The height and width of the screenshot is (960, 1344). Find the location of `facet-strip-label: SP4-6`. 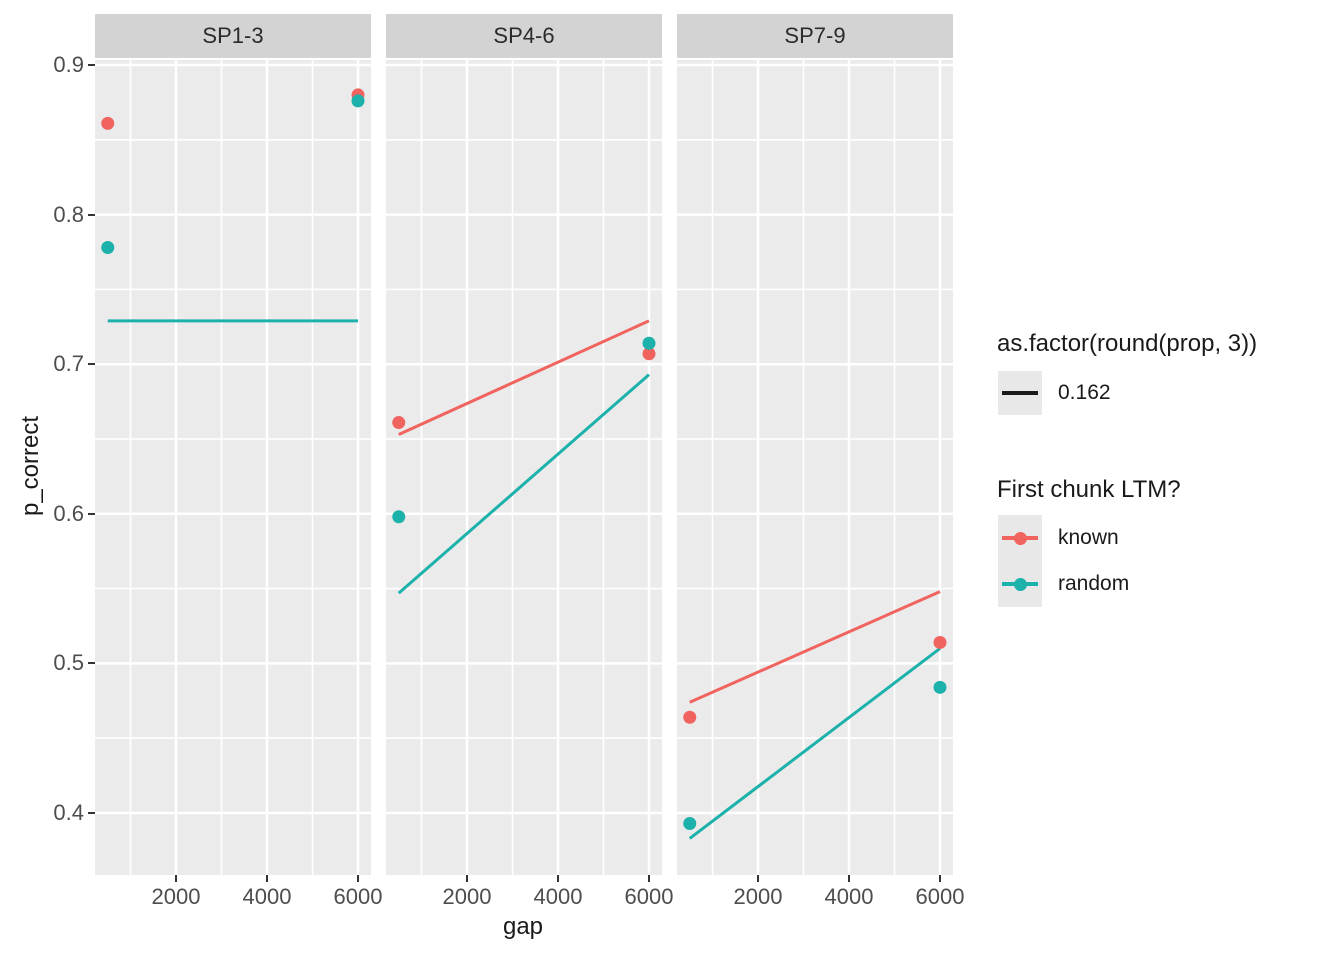

facet-strip-label: SP4-6 is located at coordinates (524, 35).